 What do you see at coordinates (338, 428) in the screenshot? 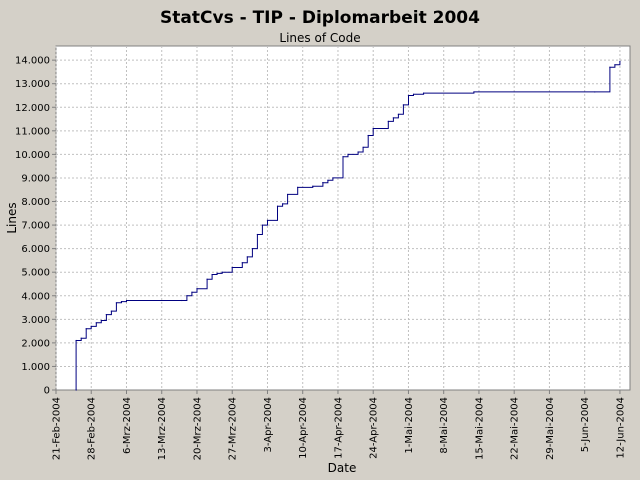
I see `x-tick-label: 17-Apr-2004` at bounding box center [338, 428].